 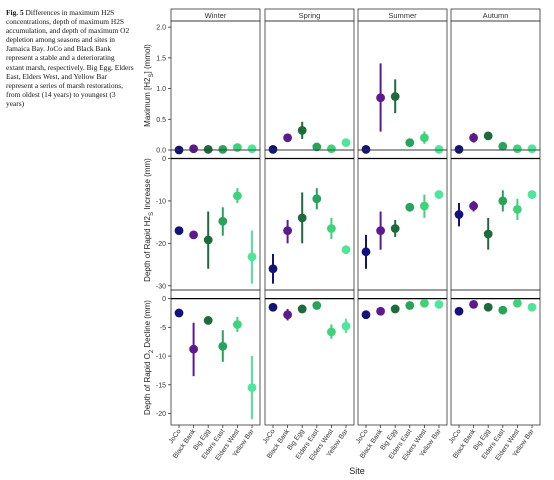 What do you see at coordinates (161, 58) in the screenshot?
I see `y-tick-label: 1.5` at bounding box center [161, 58].